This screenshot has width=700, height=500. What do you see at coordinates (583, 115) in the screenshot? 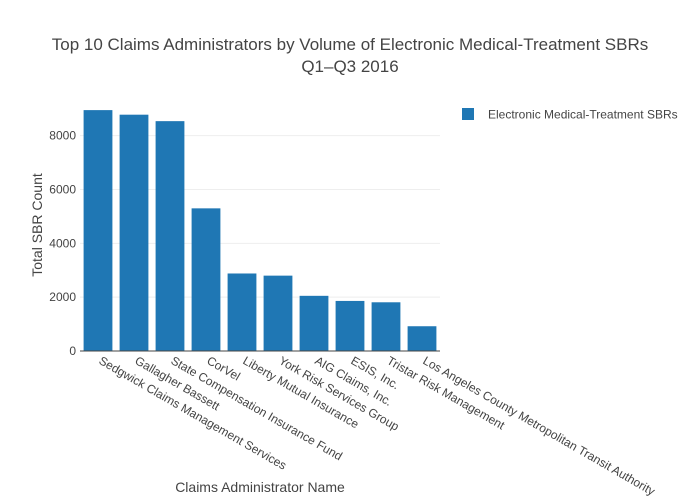
I see `legend-label: Electronic Medical-Treatment SBRs` at bounding box center [583, 115].